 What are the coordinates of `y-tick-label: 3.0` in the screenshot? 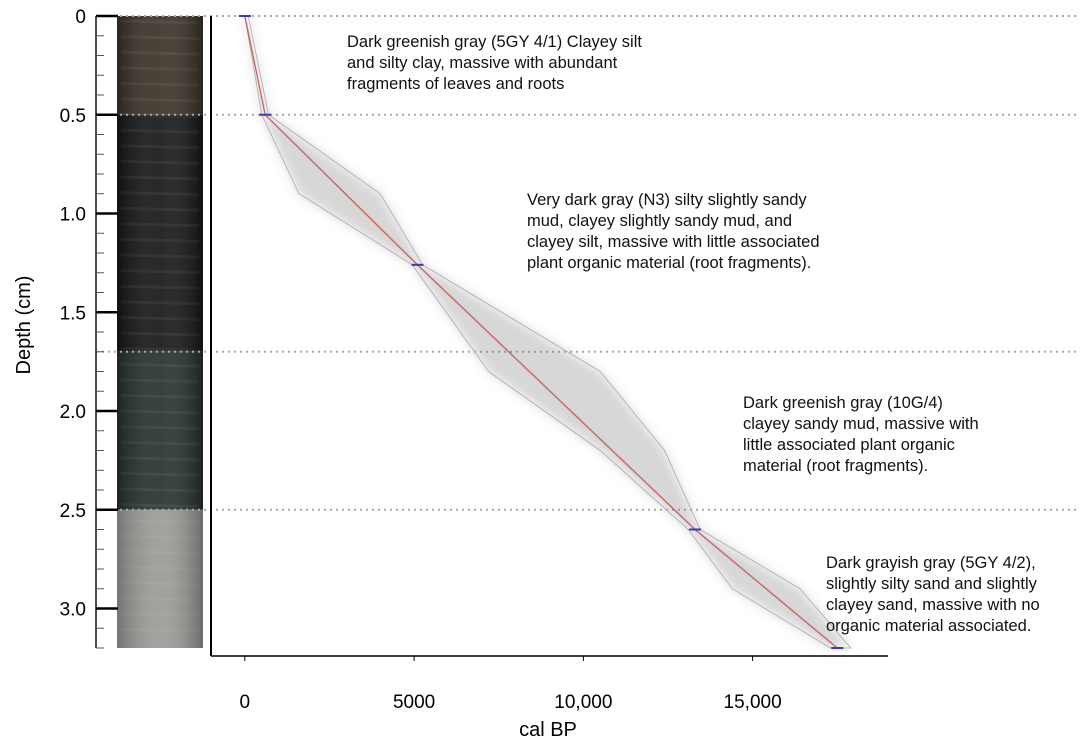 It's located at (73, 610).